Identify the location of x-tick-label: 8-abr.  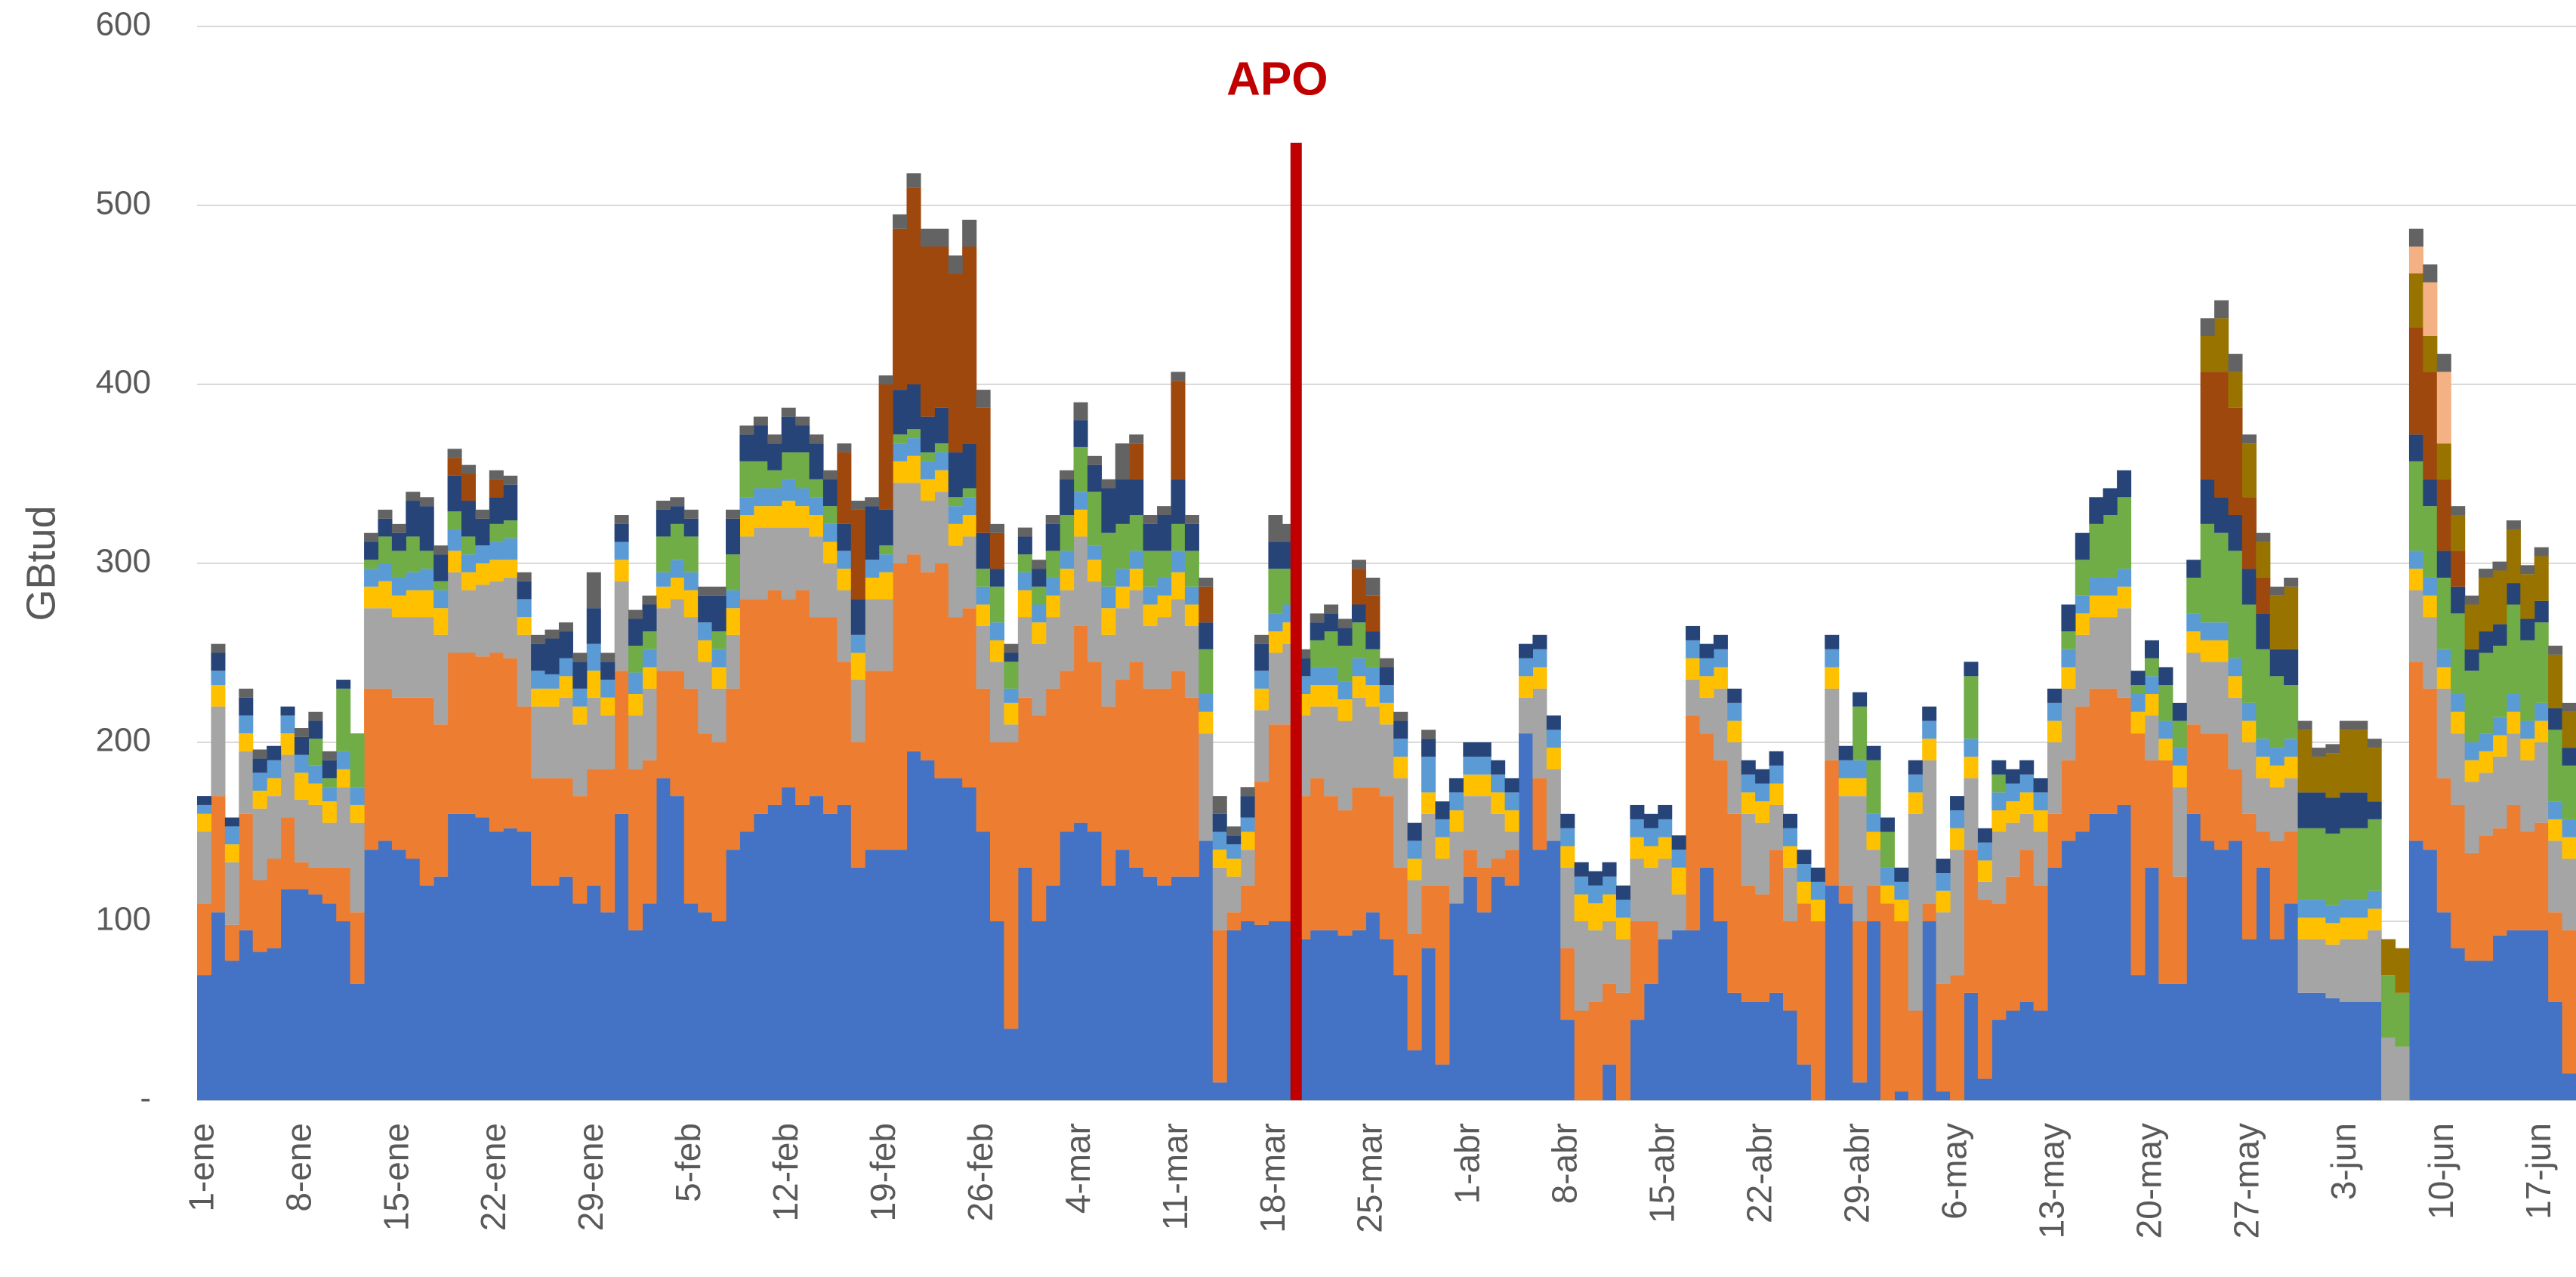
(1564, 1163).